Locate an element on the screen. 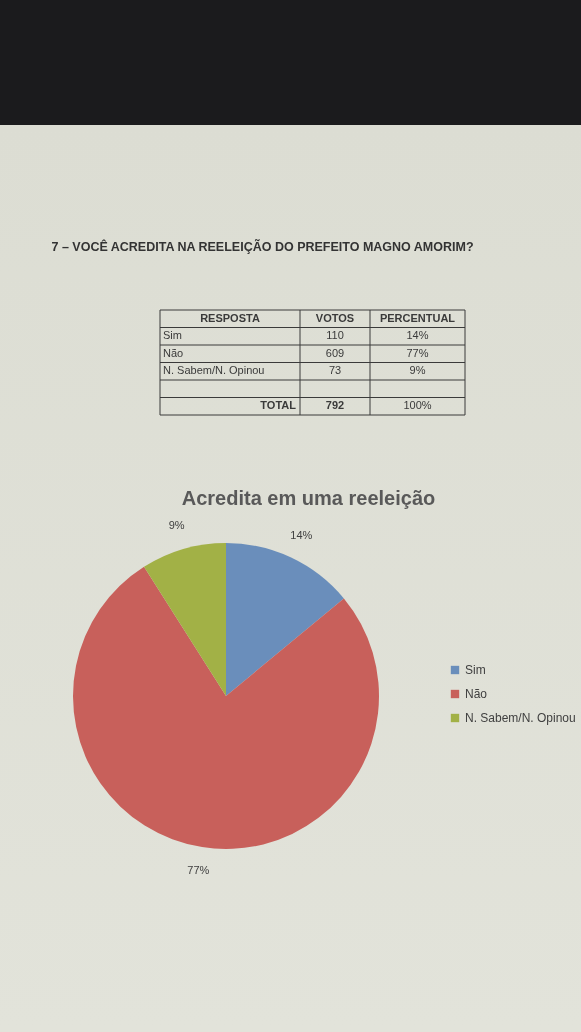 Image resolution: width=581 pixels, height=1032 pixels. text: TOTAL is located at coordinates (278, 405).